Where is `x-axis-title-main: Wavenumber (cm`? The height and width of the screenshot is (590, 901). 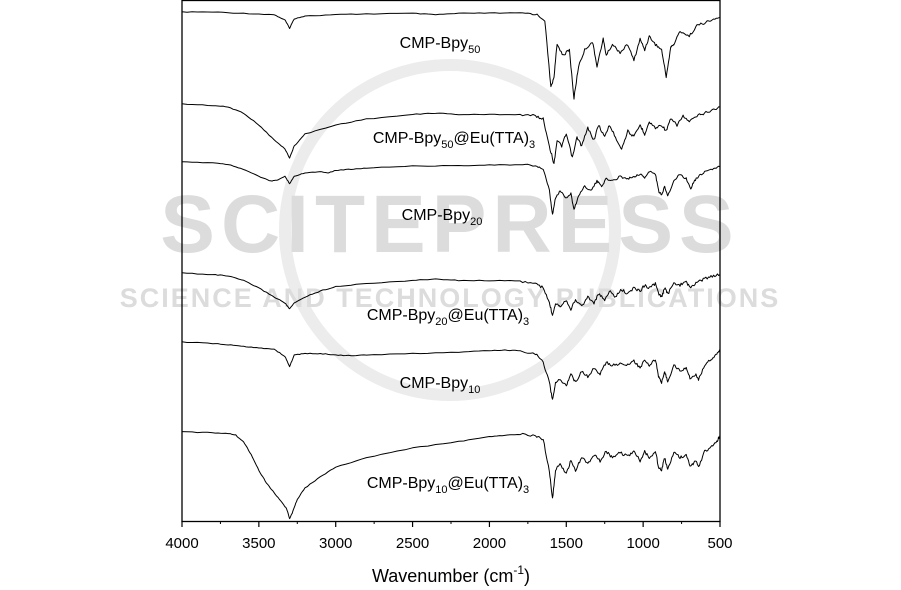 x-axis-title-main: Wavenumber (cm is located at coordinates (442, 576).